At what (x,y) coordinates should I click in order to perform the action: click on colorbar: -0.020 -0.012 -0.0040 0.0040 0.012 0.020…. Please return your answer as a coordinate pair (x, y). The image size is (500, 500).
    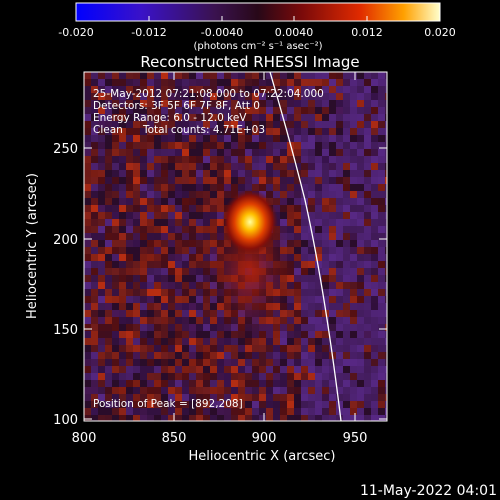
    Looking at the image, I should click on (257, 27).